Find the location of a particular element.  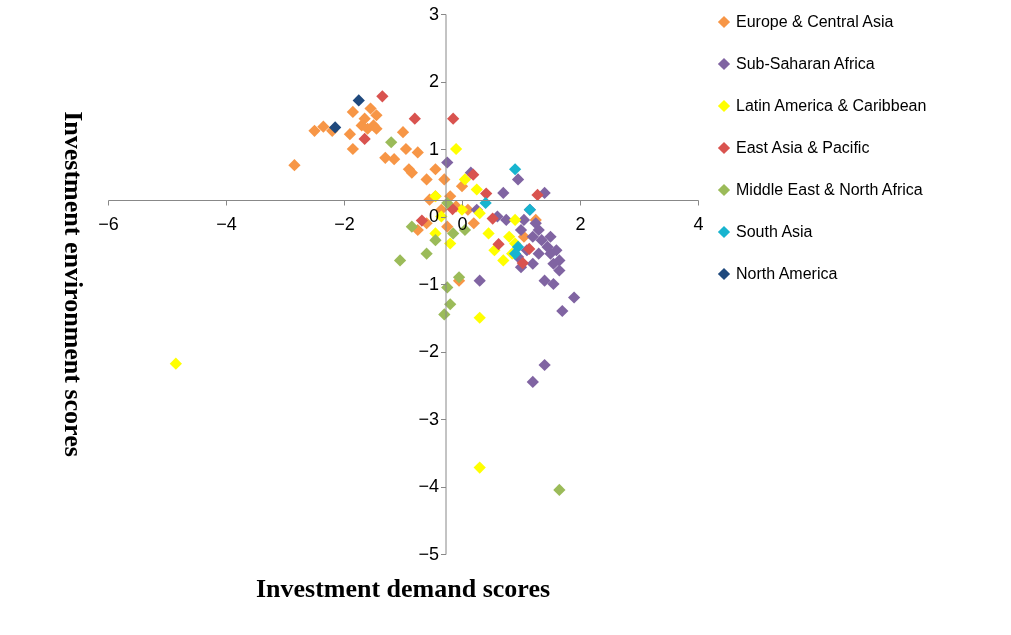

y-tick-label: 3 is located at coordinates (433, 13).